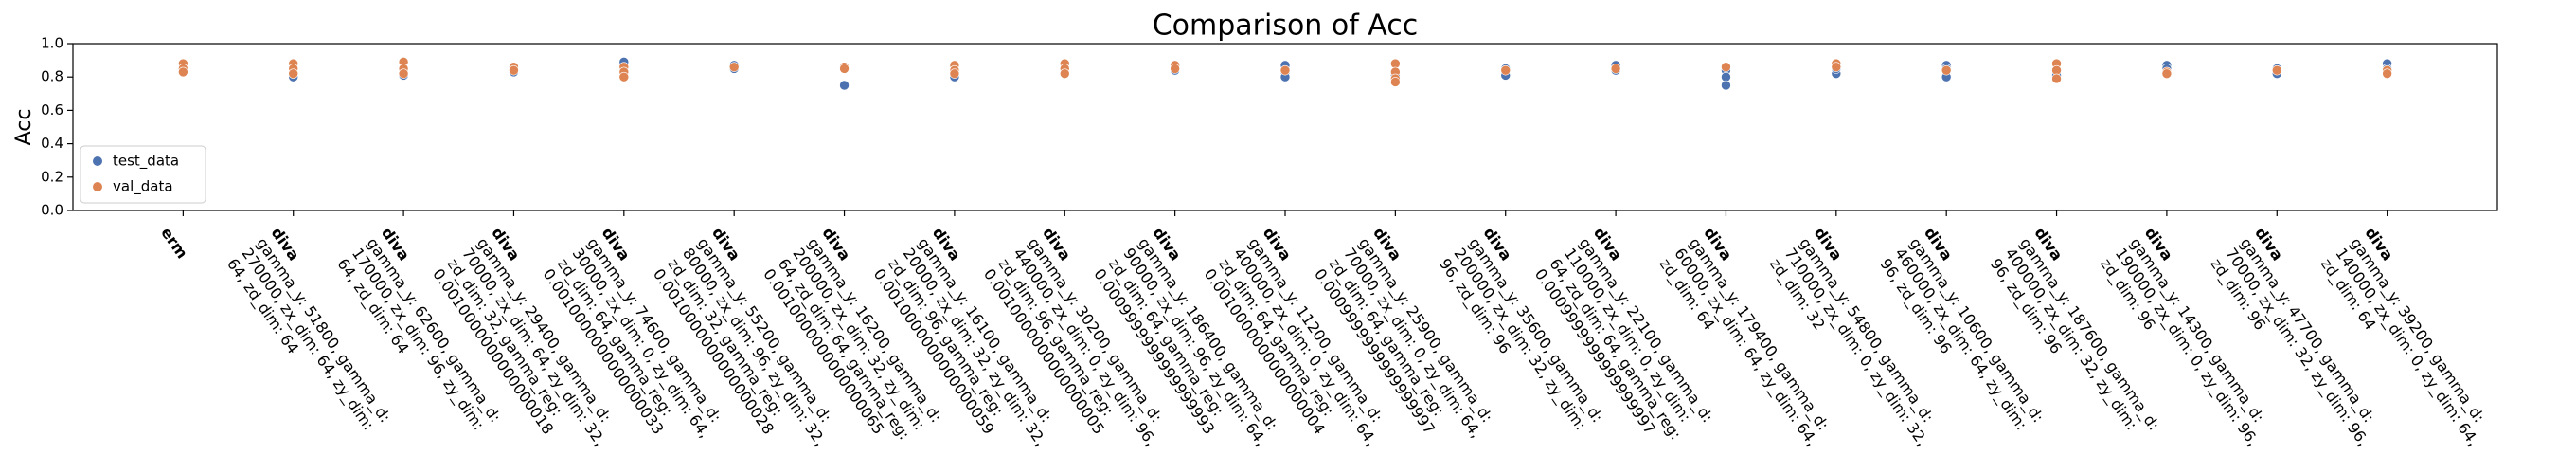  I want to click on y-axis-label: Acc, so click(24, 127).